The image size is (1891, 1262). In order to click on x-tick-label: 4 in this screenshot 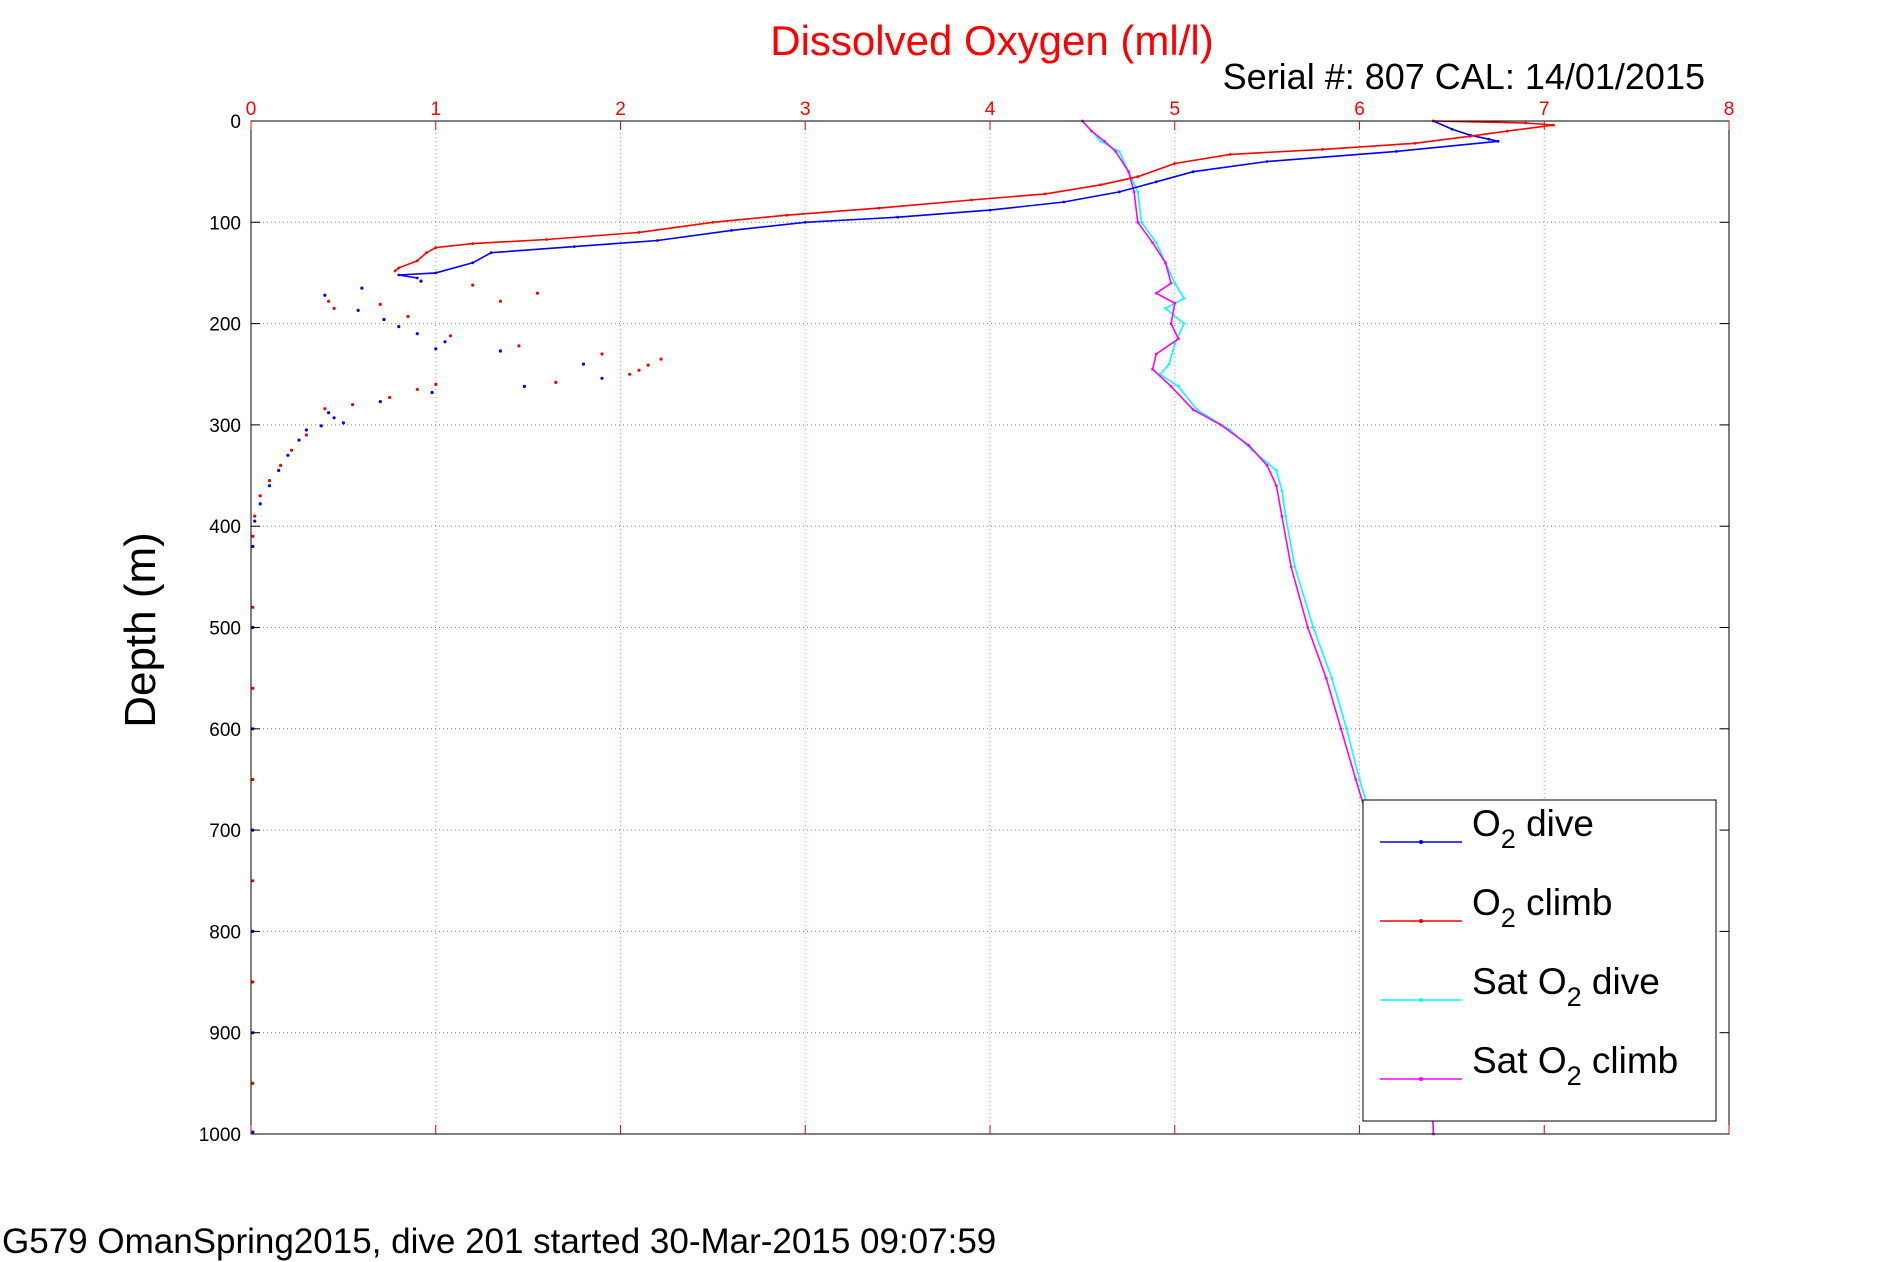, I will do `click(990, 109)`.